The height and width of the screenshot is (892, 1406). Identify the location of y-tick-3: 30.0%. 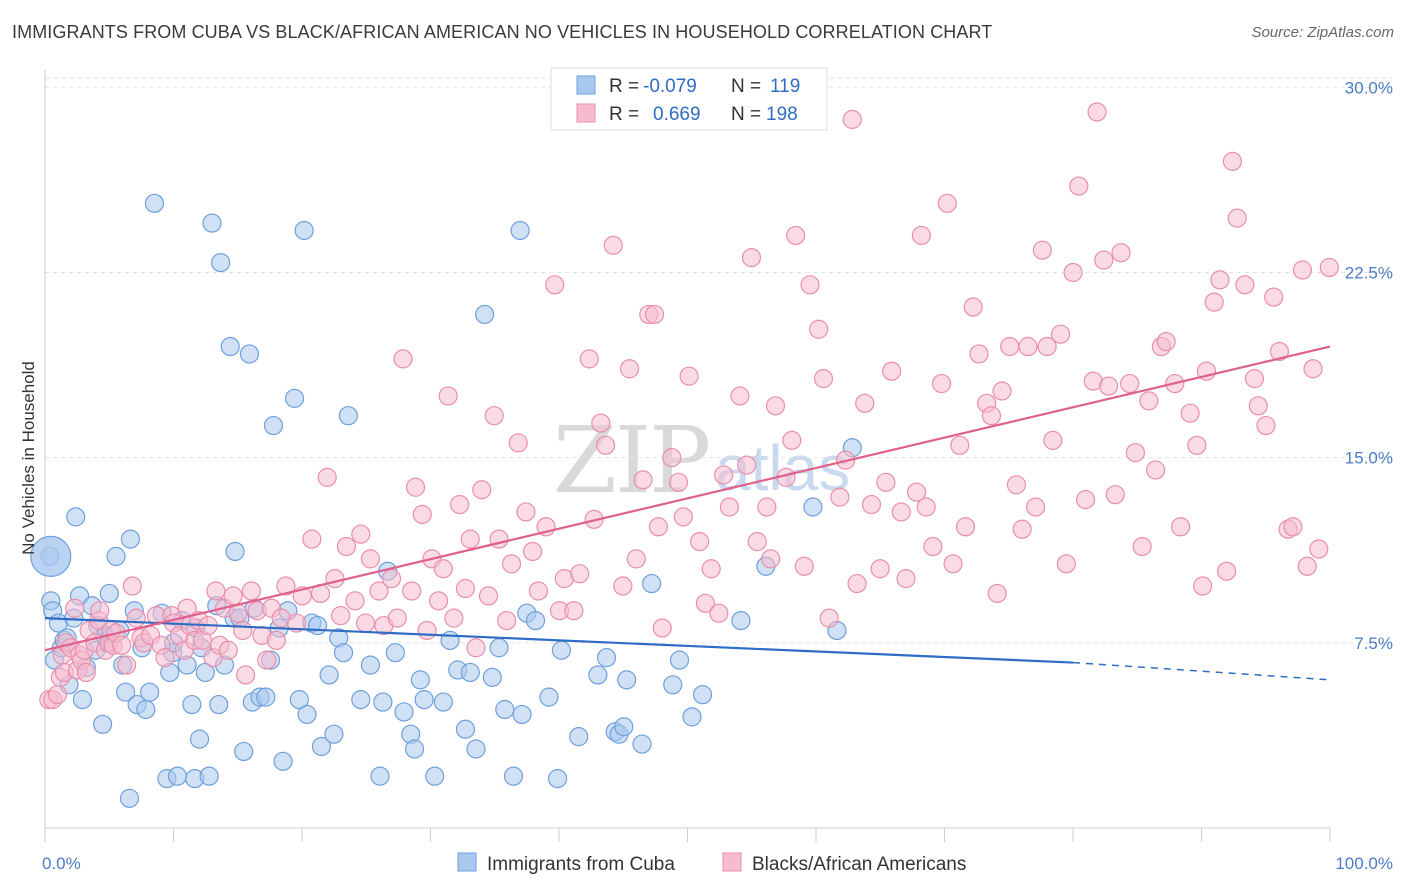
(1369, 87).